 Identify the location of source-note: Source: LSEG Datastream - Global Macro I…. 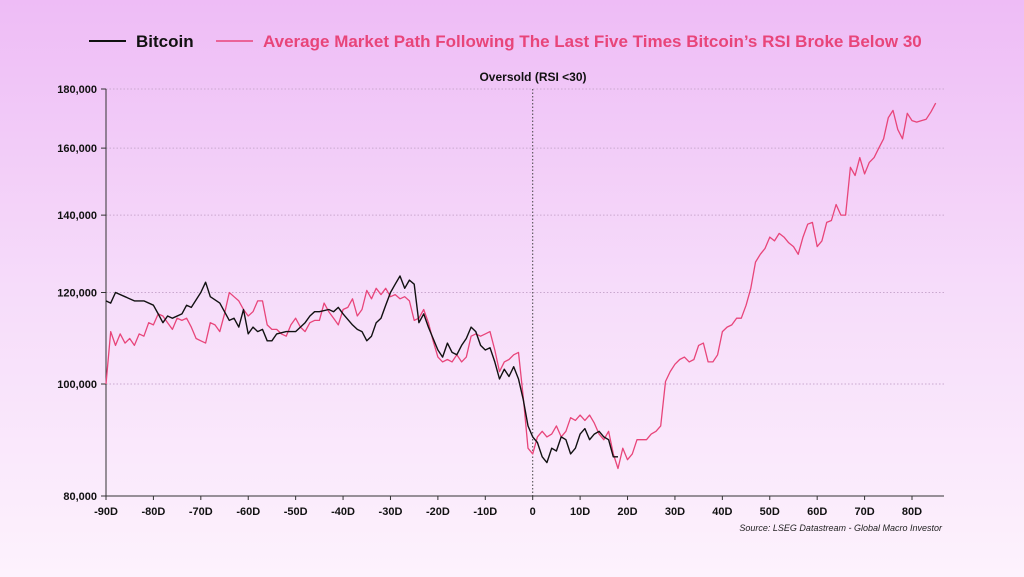
(841, 528).